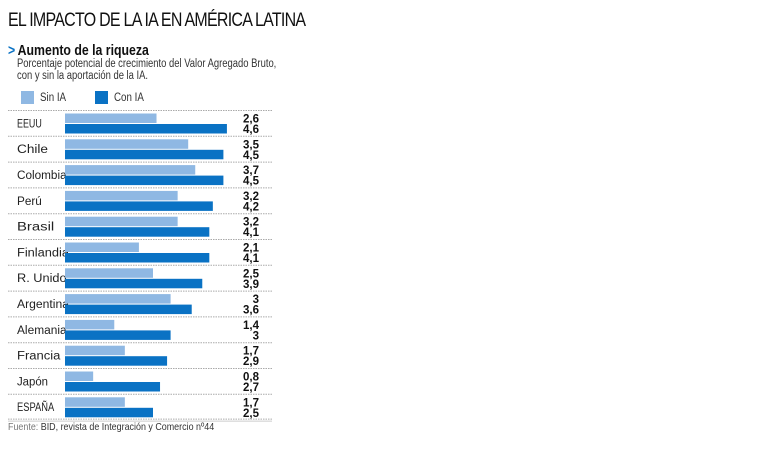 The image size is (767, 450). What do you see at coordinates (32, 150) in the screenshot?
I see `category-label: Chile` at bounding box center [32, 150].